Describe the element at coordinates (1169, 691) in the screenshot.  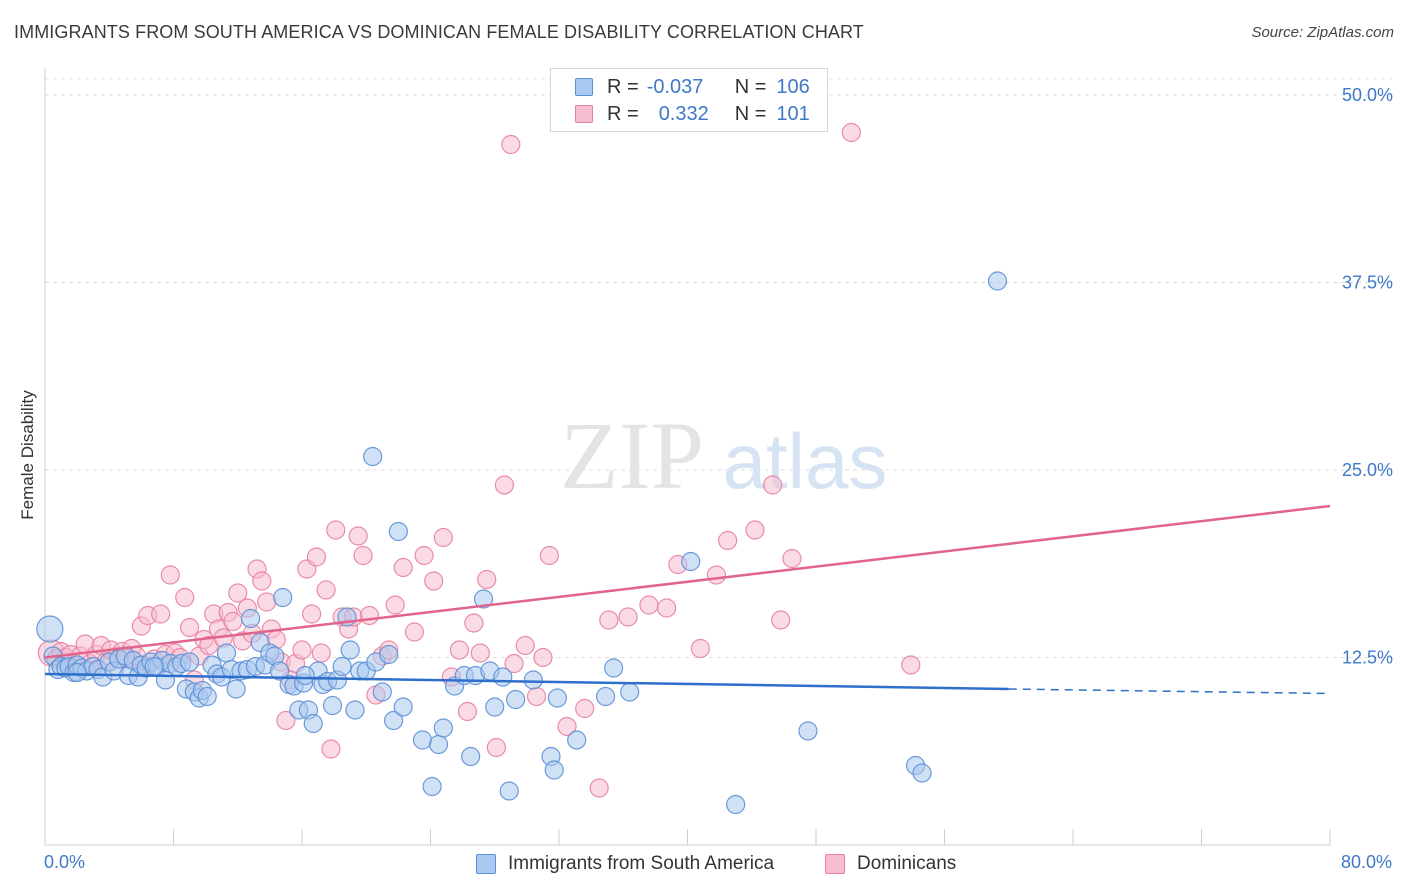
I see `south-america-trend-extension` at that location.